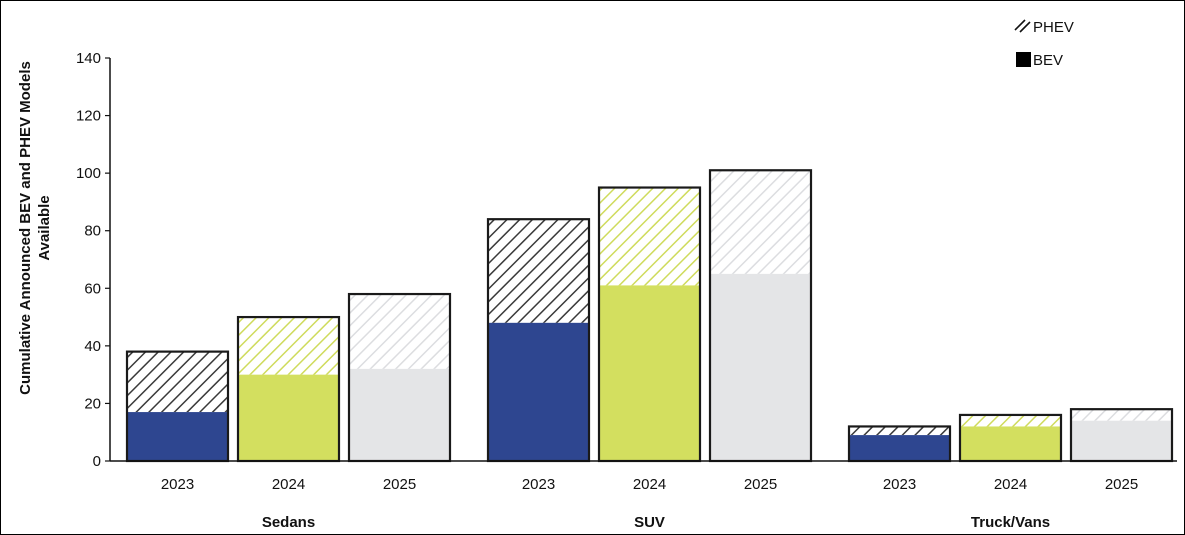 This screenshot has height=535, width=1185. I want to click on bar-suv-2025, so click(760, 316).